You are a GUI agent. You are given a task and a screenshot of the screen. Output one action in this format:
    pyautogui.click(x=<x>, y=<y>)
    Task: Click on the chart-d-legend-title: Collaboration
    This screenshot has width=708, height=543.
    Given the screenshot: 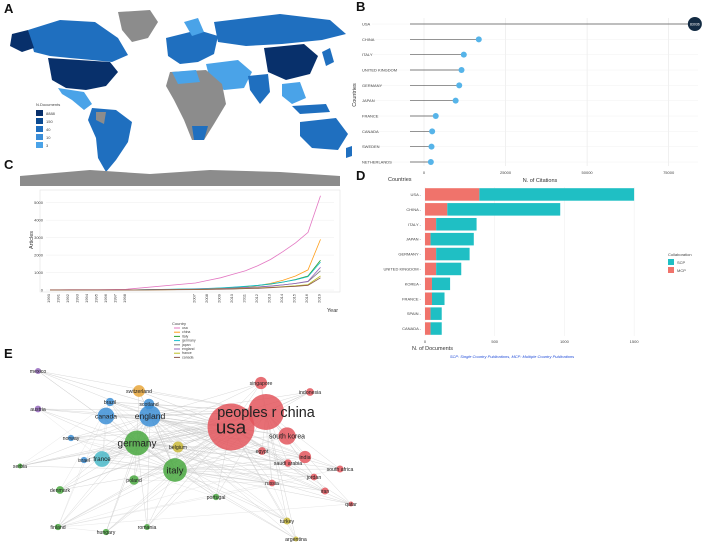 What is the action you would take?
    pyautogui.click(x=680, y=254)
    